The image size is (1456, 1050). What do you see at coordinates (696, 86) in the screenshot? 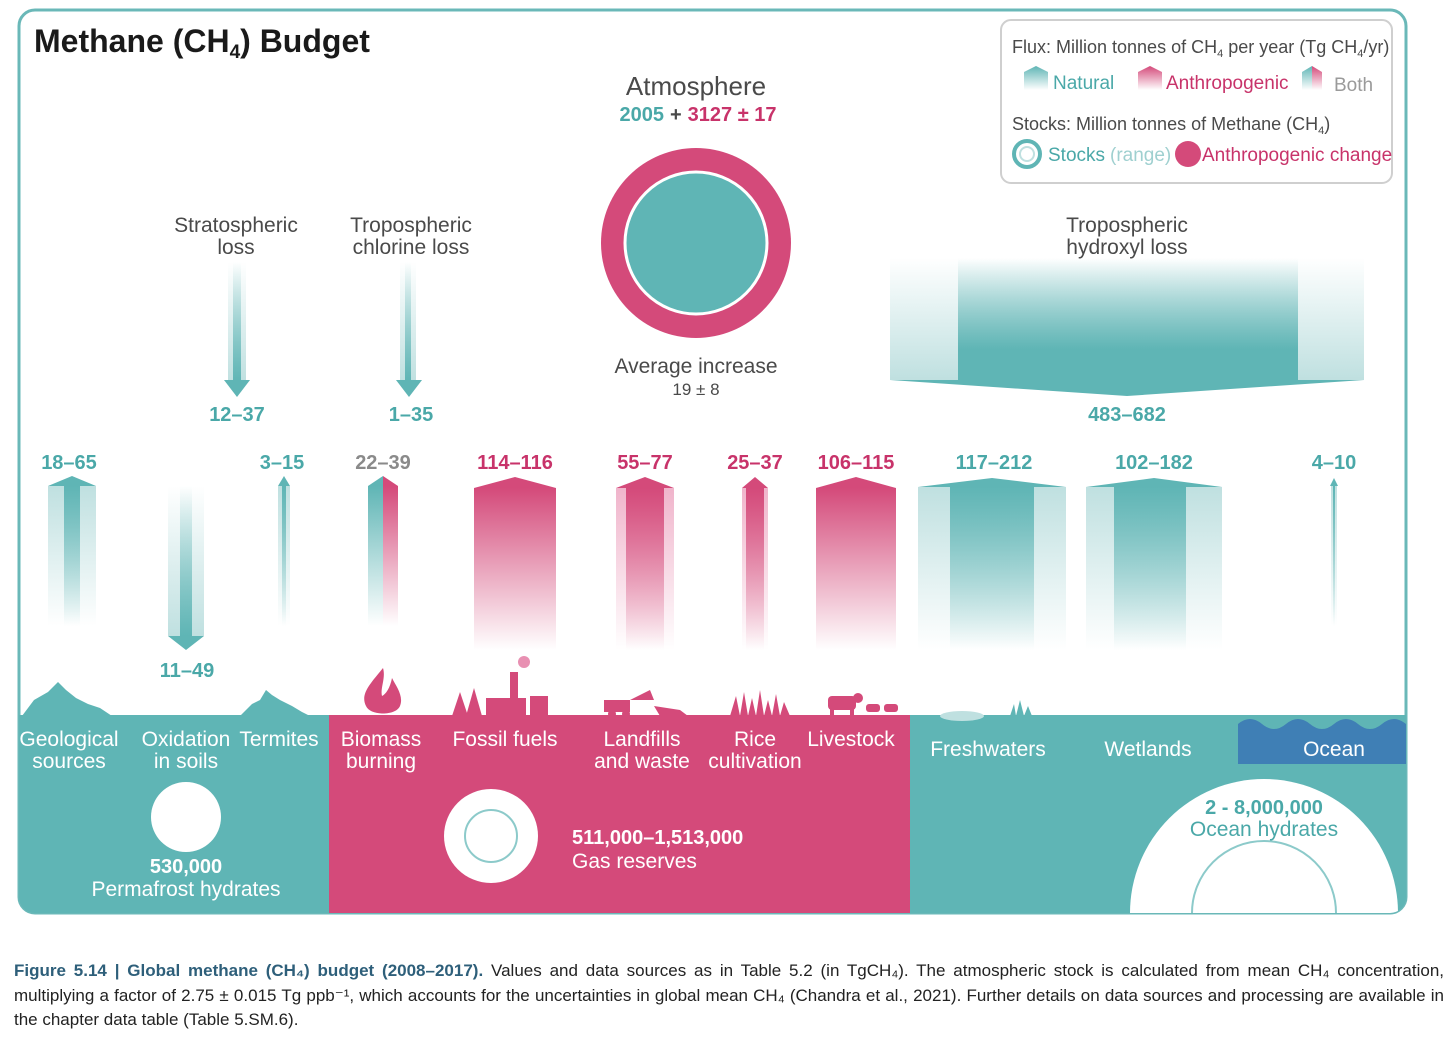
I see `atmosphere-label: Atmosphere` at bounding box center [696, 86].